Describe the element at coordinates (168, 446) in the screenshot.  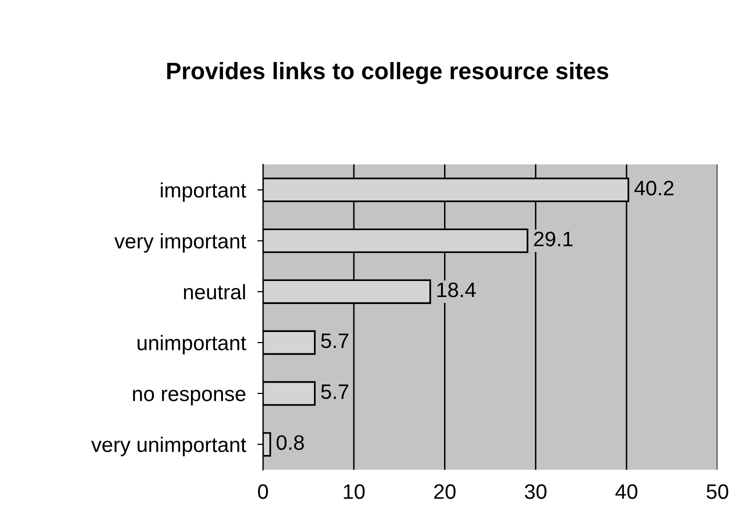
I see `y-tick-label: very unimportant` at that location.